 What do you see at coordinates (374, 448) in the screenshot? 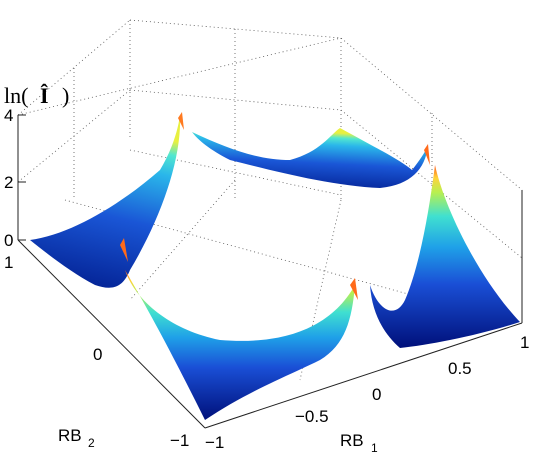
I see `x-label-sub: 1` at bounding box center [374, 448].